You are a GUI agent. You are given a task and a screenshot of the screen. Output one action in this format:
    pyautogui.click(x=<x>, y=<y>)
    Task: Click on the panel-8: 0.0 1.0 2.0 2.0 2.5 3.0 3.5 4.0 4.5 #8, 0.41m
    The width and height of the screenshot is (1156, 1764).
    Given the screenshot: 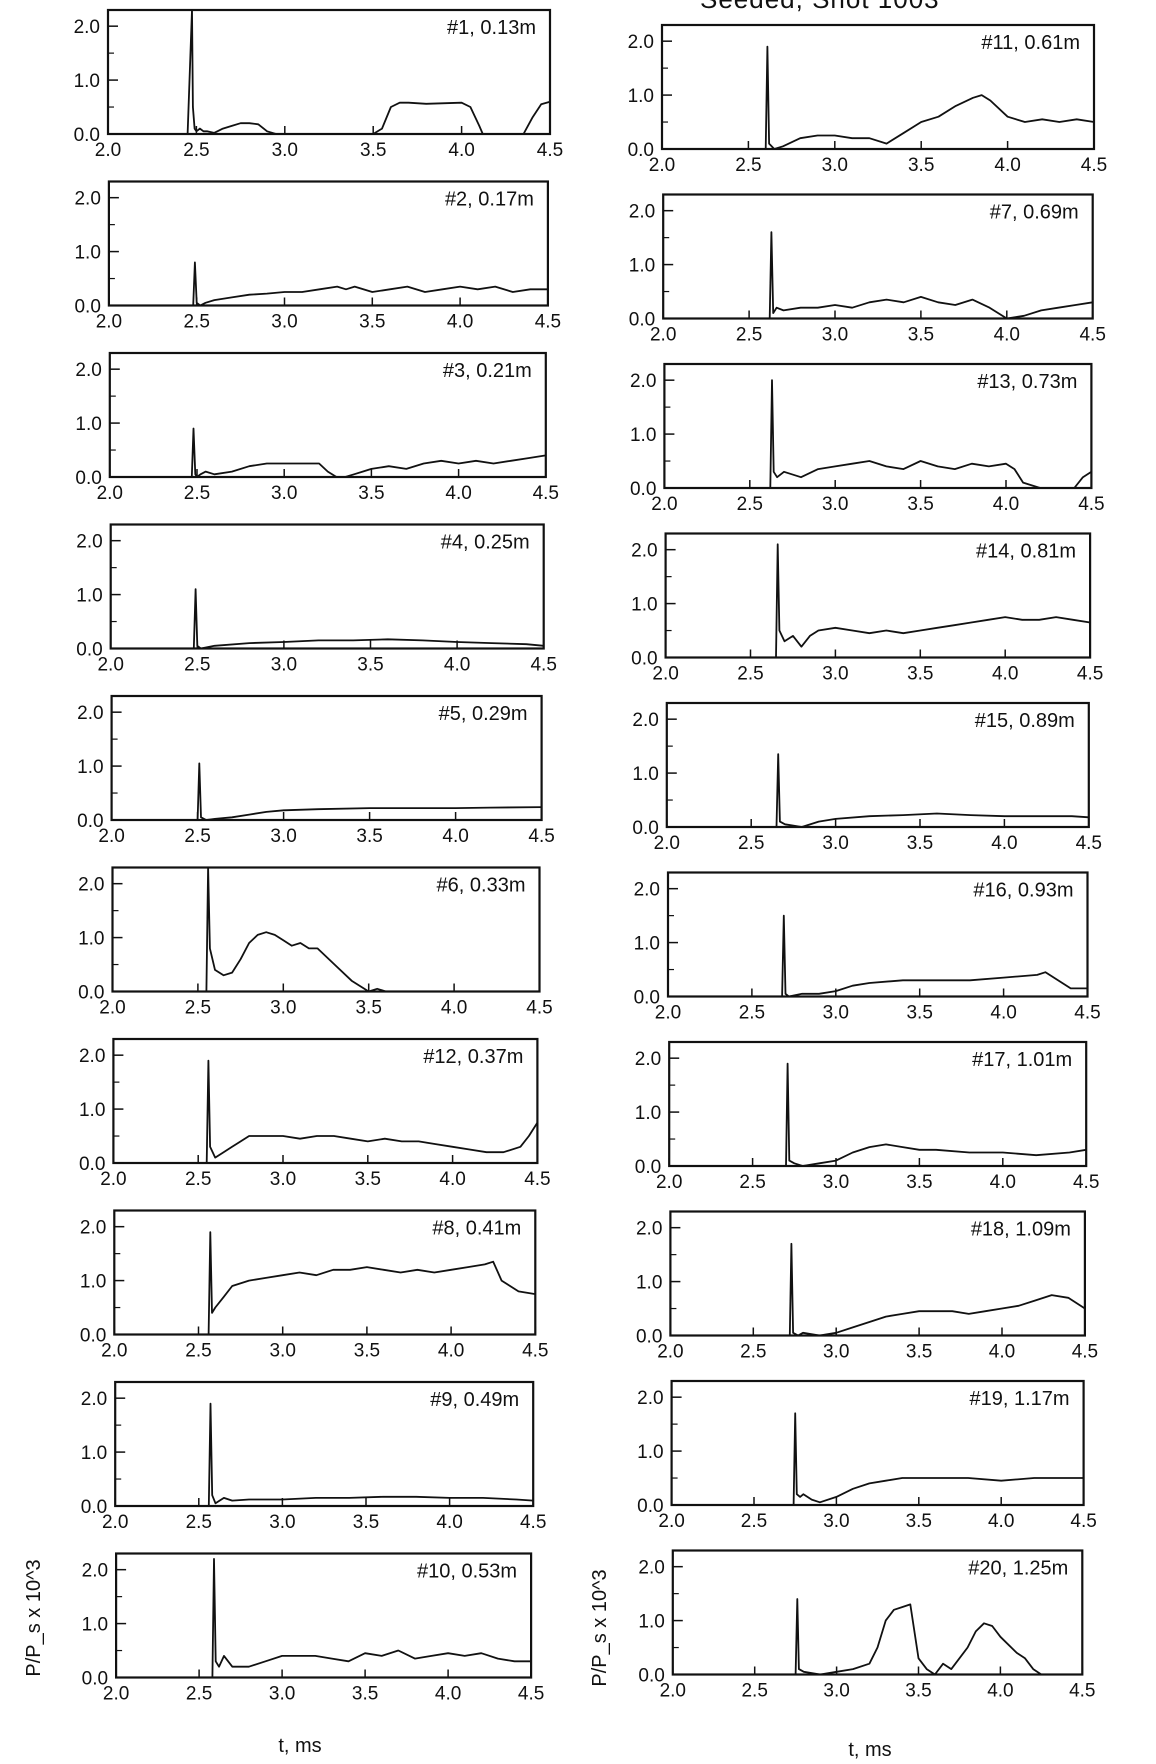 What is the action you would take?
    pyautogui.click(x=314, y=1285)
    